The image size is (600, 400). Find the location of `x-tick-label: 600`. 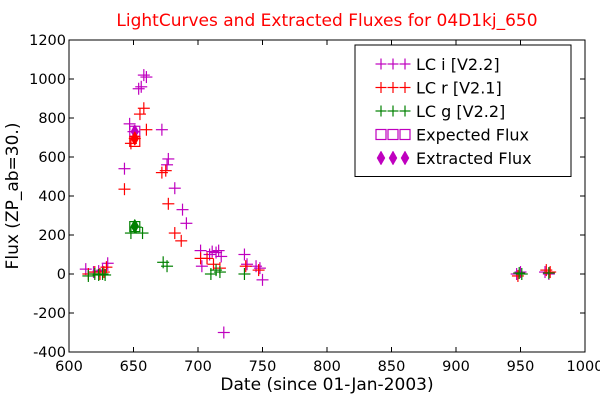

x-tick-label: 600 is located at coordinates (69, 367).